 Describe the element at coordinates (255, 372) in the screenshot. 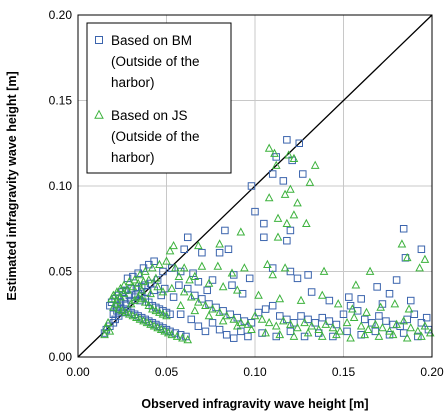

I see `x-tick-labels: 0.00 0.05 0.10 0.15 0.20` at that location.